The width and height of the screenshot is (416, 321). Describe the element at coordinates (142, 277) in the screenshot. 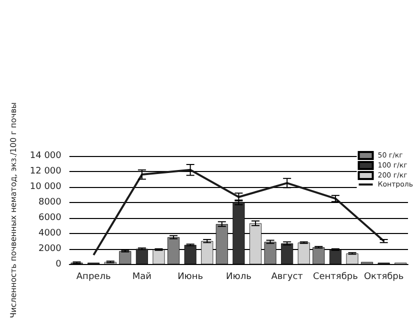

I see `x-tick-label: Май` at that location.